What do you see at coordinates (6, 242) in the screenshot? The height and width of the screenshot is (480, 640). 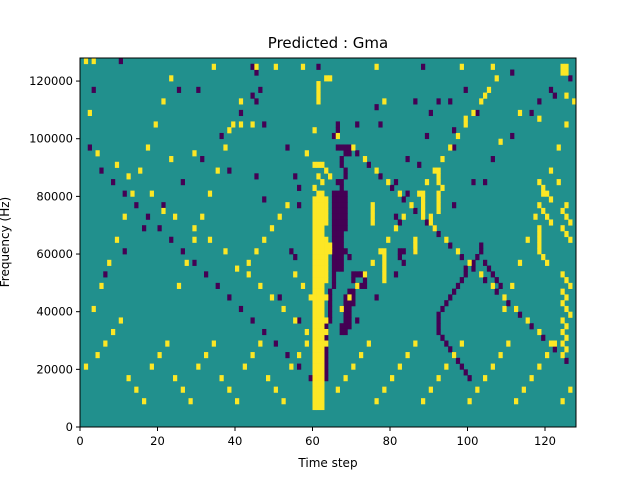 I see `y-axis-label: Frequency (Hz)` at bounding box center [6, 242].